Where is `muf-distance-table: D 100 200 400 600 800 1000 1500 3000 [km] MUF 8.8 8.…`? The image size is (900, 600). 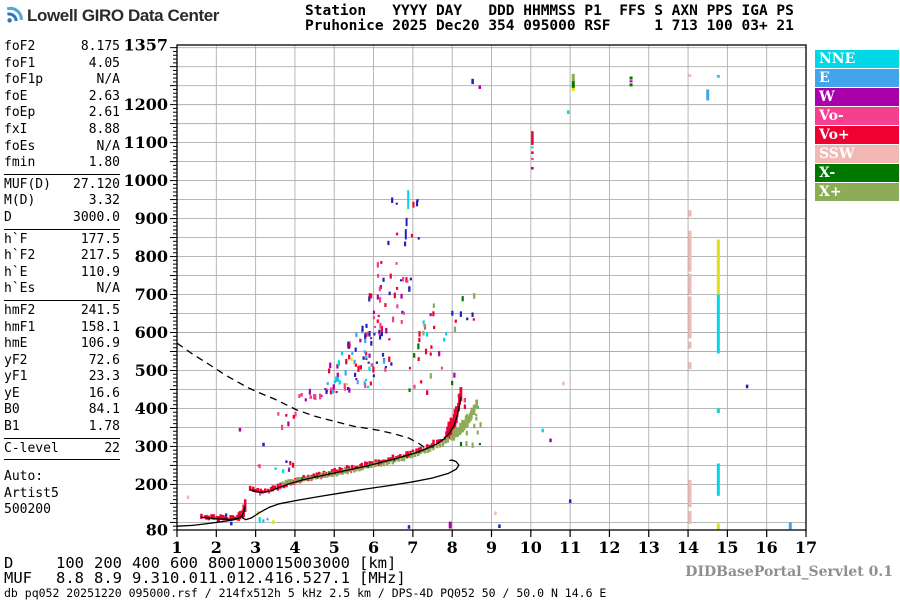
muf-distance-table: D 100 200 400 600 800 1000 1500 3000 [km] MUF 8.8 8.… is located at coordinates (205, 570).